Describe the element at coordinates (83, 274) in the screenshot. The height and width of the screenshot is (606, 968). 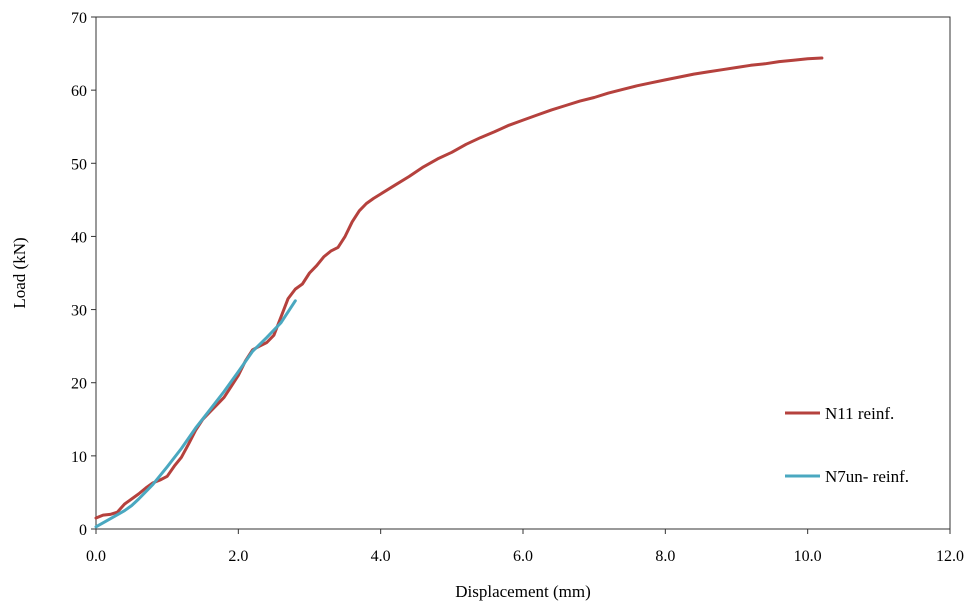
I see `y-axis: 0 10 20 30 40 50 60 70` at that location.